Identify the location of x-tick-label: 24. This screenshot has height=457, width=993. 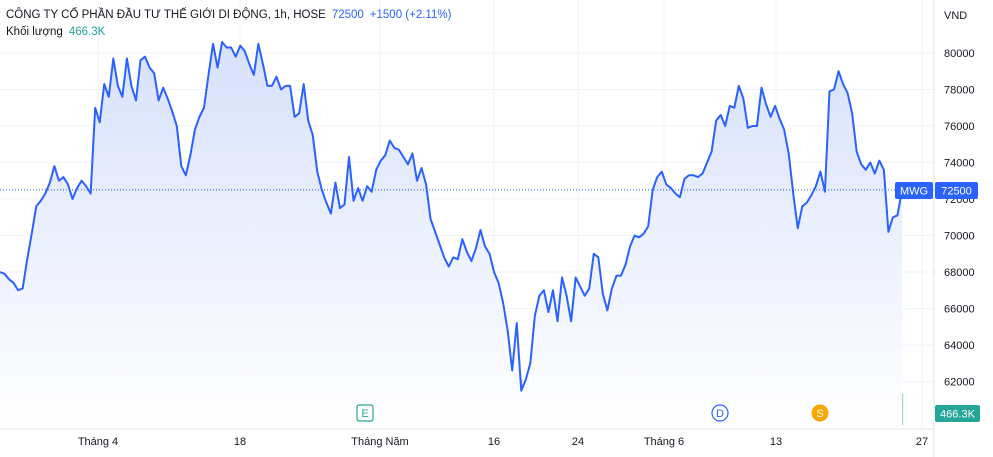
(578, 442).